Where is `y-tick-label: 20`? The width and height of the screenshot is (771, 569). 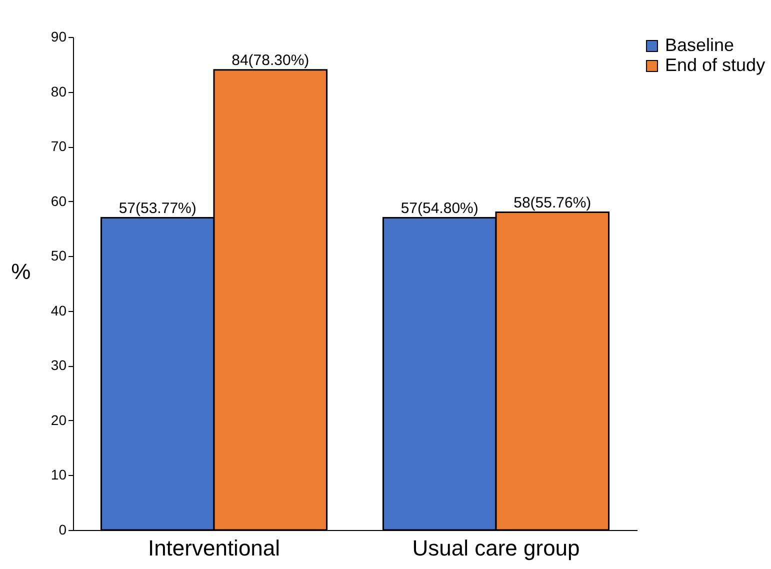
y-tick-label: 20 is located at coordinates (58, 420).